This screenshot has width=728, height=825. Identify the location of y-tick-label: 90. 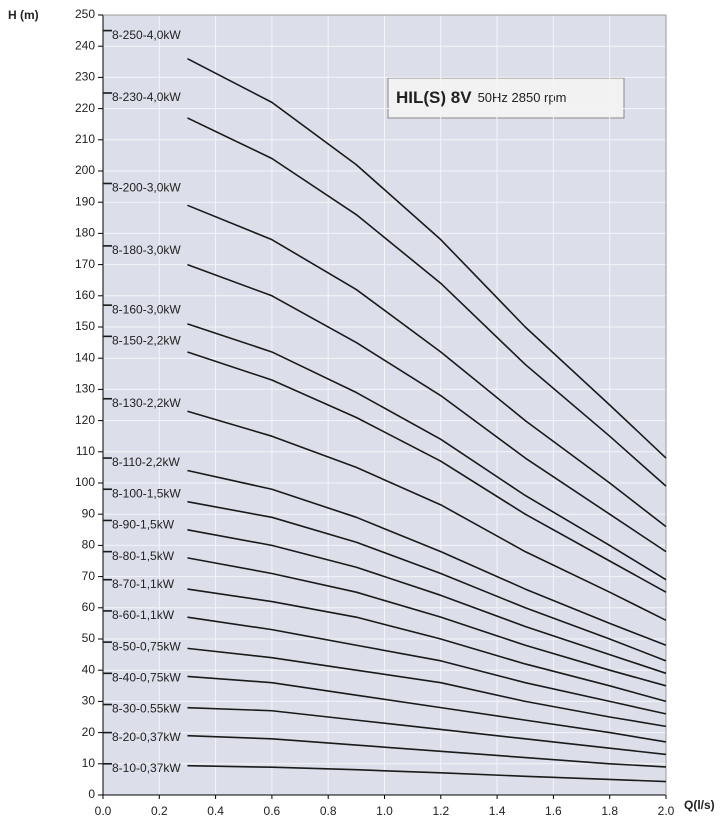
(89, 513).